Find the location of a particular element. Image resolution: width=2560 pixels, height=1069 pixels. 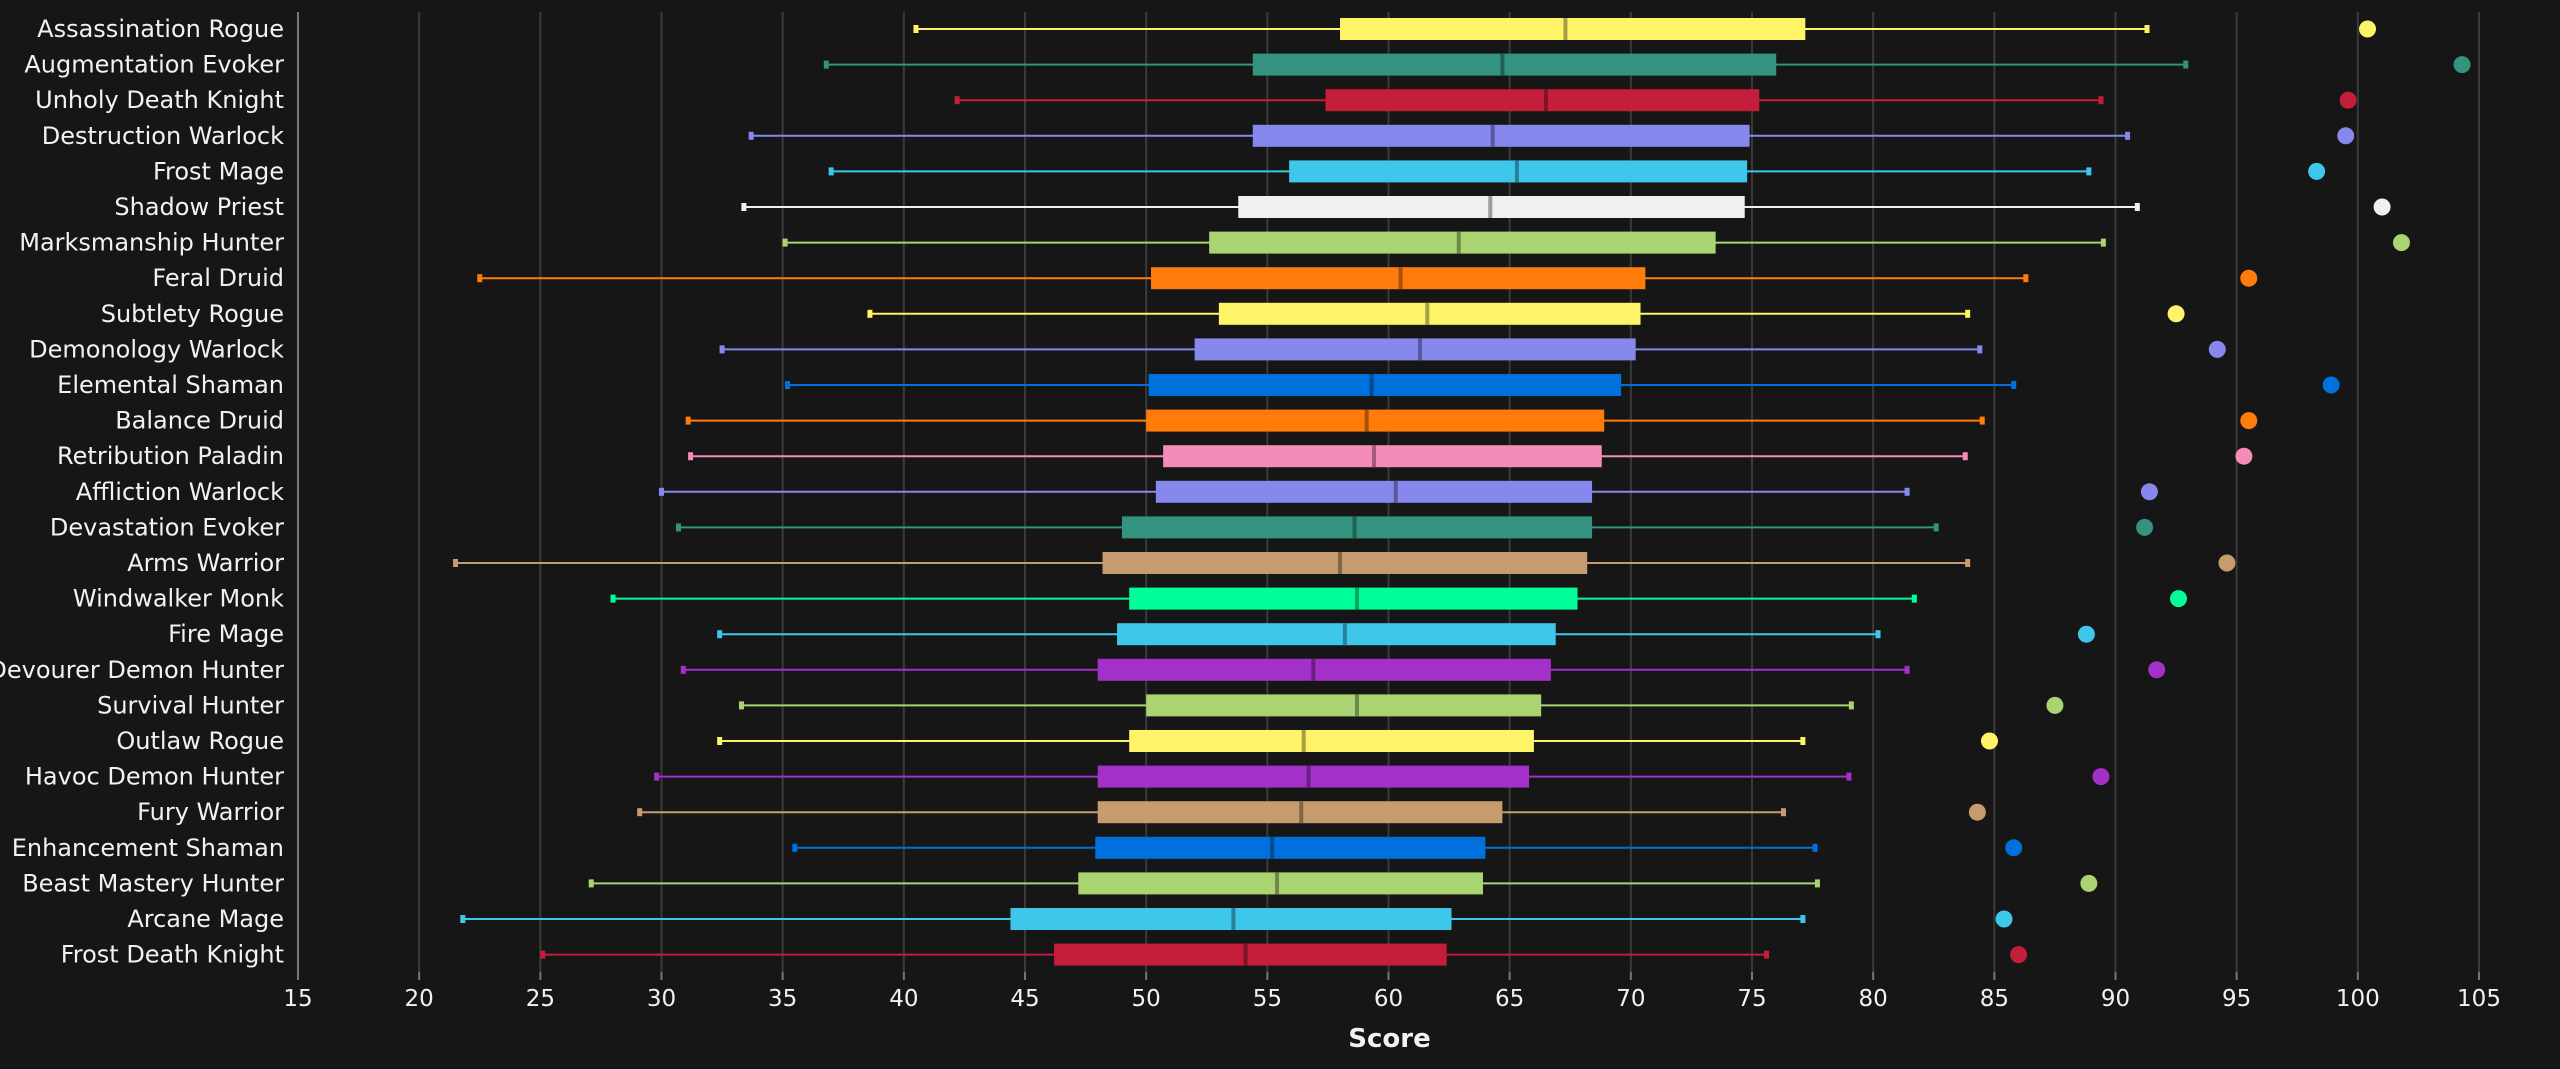

category-label: Frost Death Knight is located at coordinates (172, 955).